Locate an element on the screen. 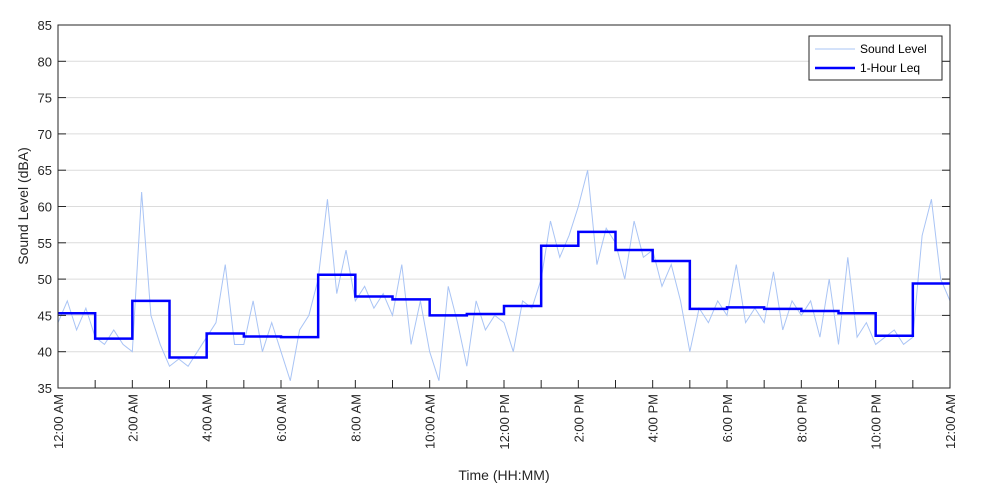 This screenshot has width=1000, height=500. legend: Sound Level 1-Hour Leq is located at coordinates (875, 58).